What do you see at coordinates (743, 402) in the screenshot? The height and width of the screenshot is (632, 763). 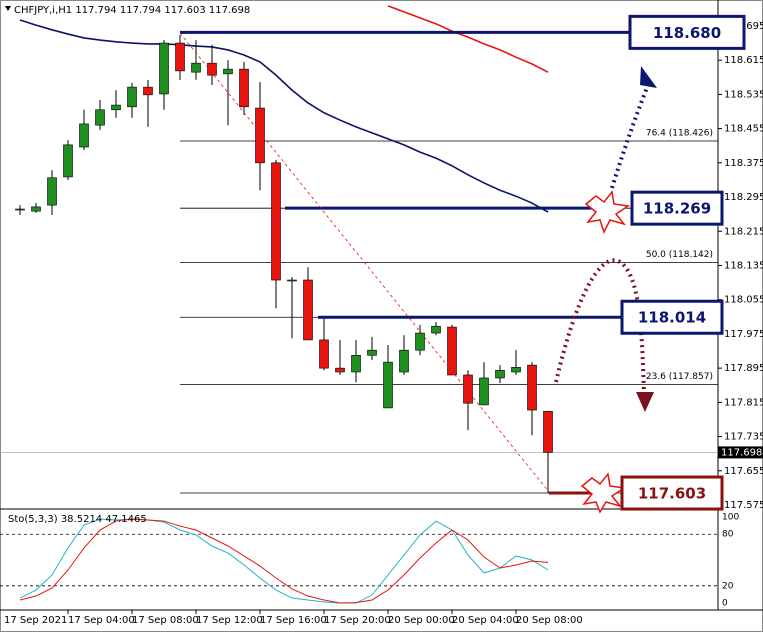 I see `y-tick-label: 117.815` at bounding box center [743, 402].